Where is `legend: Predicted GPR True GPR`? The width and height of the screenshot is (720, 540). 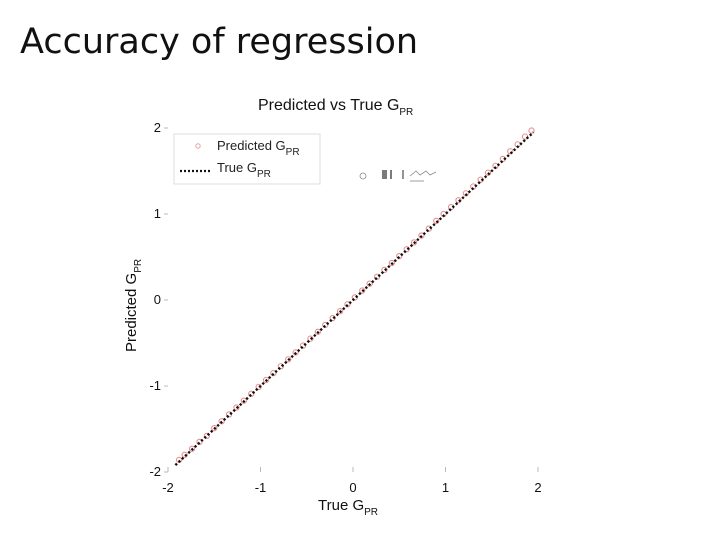 legend: Predicted GPR True GPR is located at coordinates (247, 159).